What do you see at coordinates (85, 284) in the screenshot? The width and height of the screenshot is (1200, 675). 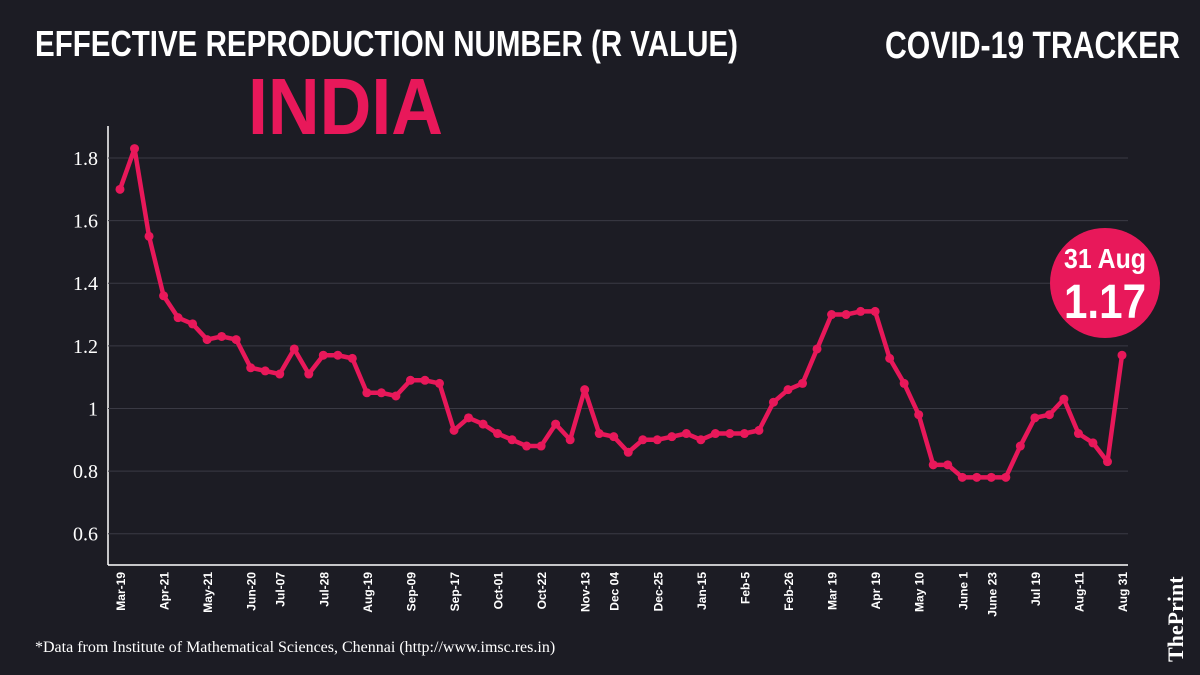 I see `y-tick-label: 1.4` at bounding box center [85, 284].